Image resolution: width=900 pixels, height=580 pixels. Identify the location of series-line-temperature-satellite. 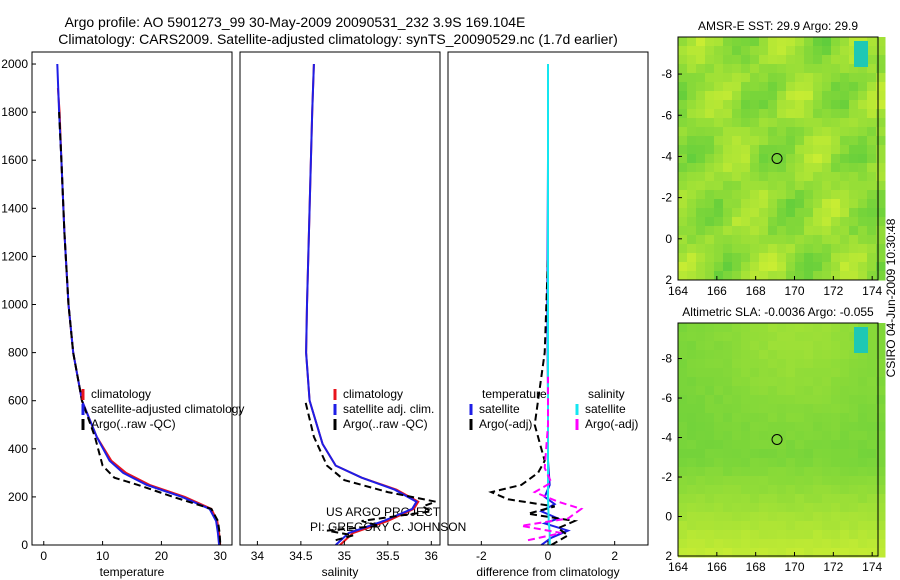
(555, 304).